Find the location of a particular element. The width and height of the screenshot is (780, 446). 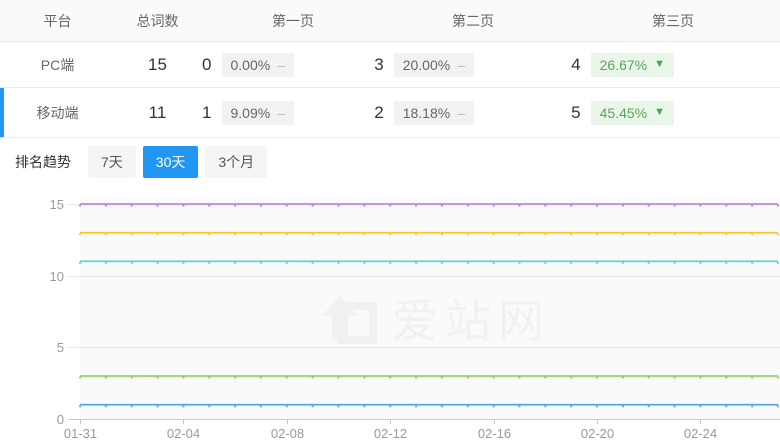

page2-pct: 20.00% is located at coordinates (426, 64).